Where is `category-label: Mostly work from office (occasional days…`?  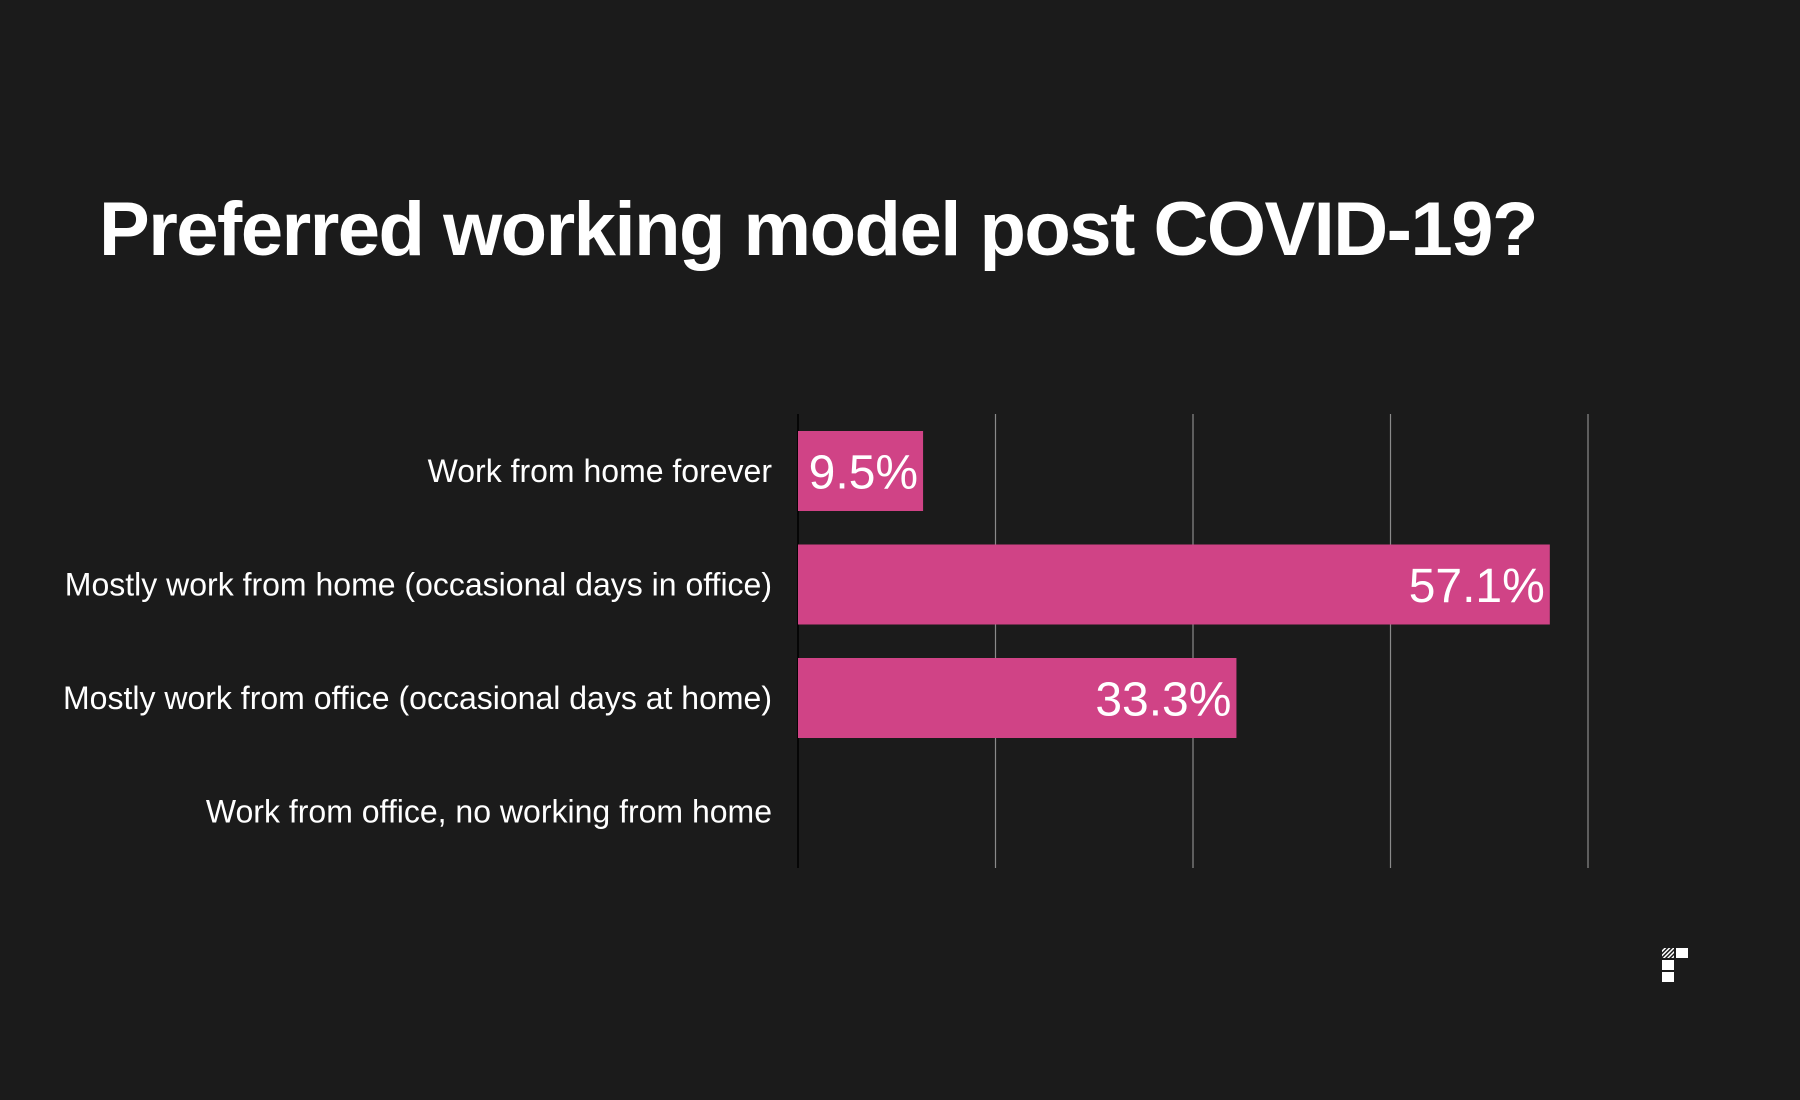
category-label: Mostly work from office (occasional days… is located at coordinates (417, 698).